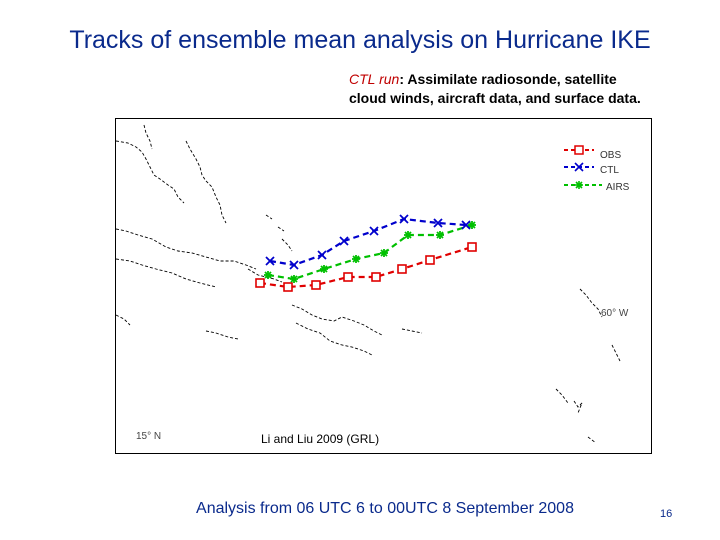 The width and height of the screenshot is (720, 540). Describe the element at coordinates (508, 79) in the screenshot. I see `subtitle-line1: : Assimilate radiosonde, satellite` at that location.